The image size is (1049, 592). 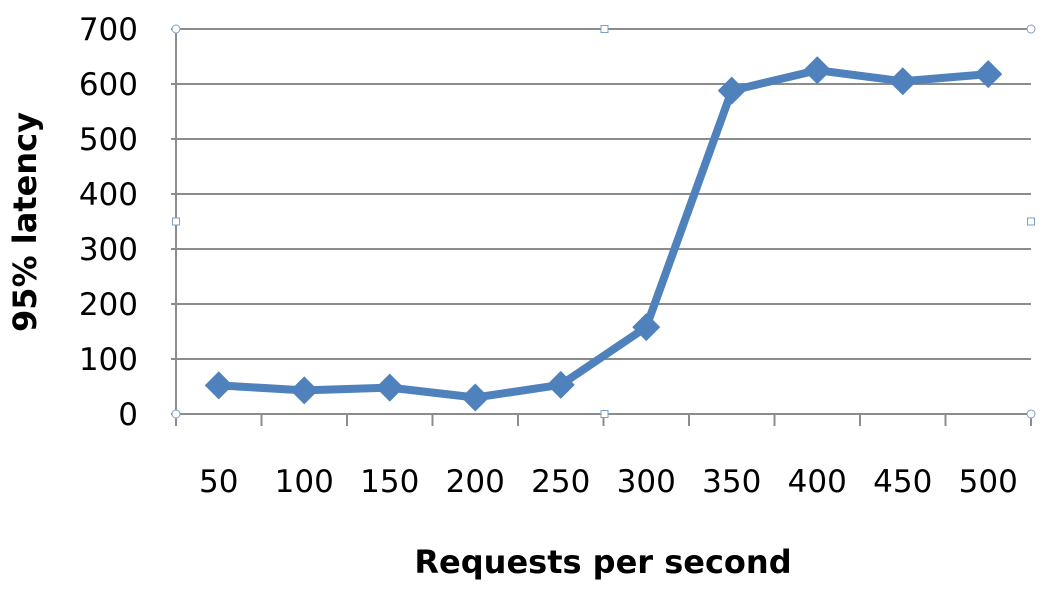 What do you see at coordinates (646, 482) in the screenshot?
I see `x-tick-300: 300` at bounding box center [646, 482].